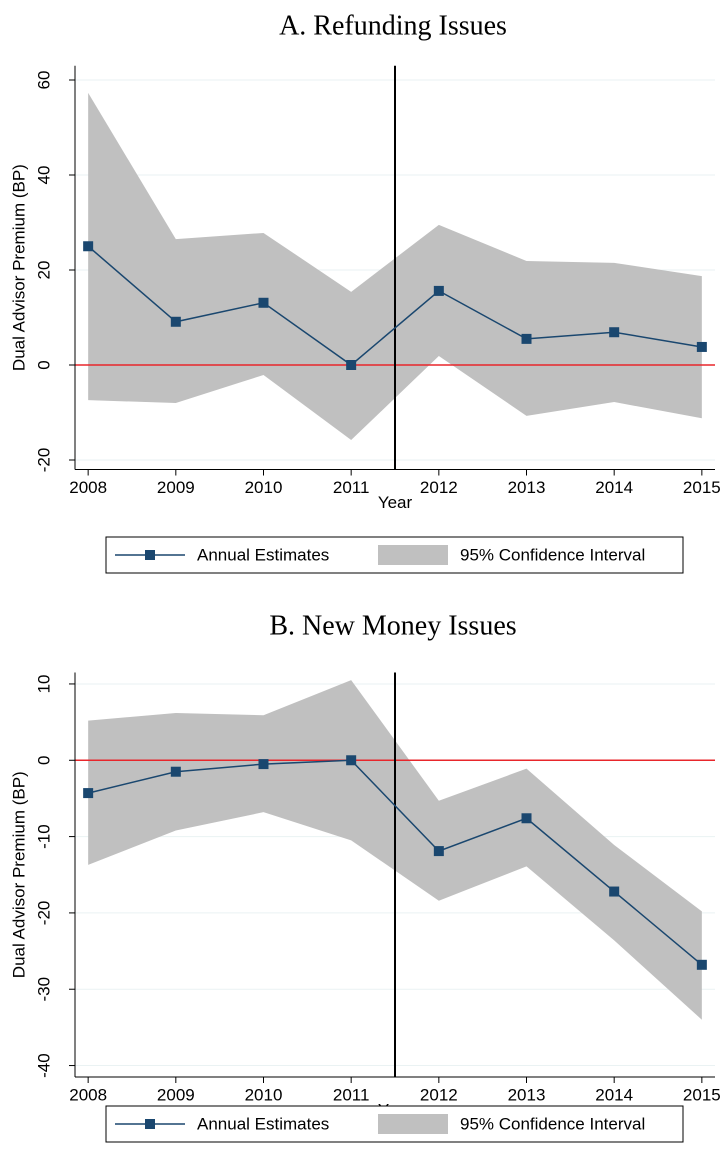 This screenshot has height=1169, width=725. Describe the element at coordinates (43, 80) in the screenshot. I see `y-tick-label: 60` at that location.